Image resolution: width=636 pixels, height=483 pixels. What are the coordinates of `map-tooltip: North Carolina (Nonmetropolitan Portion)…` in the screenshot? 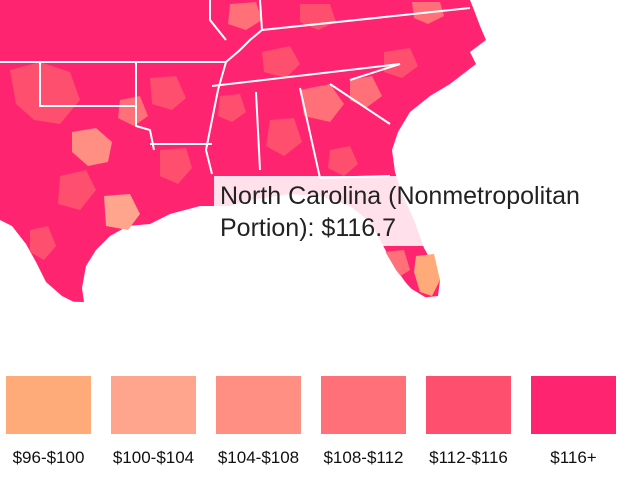 It's located at (412, 211).